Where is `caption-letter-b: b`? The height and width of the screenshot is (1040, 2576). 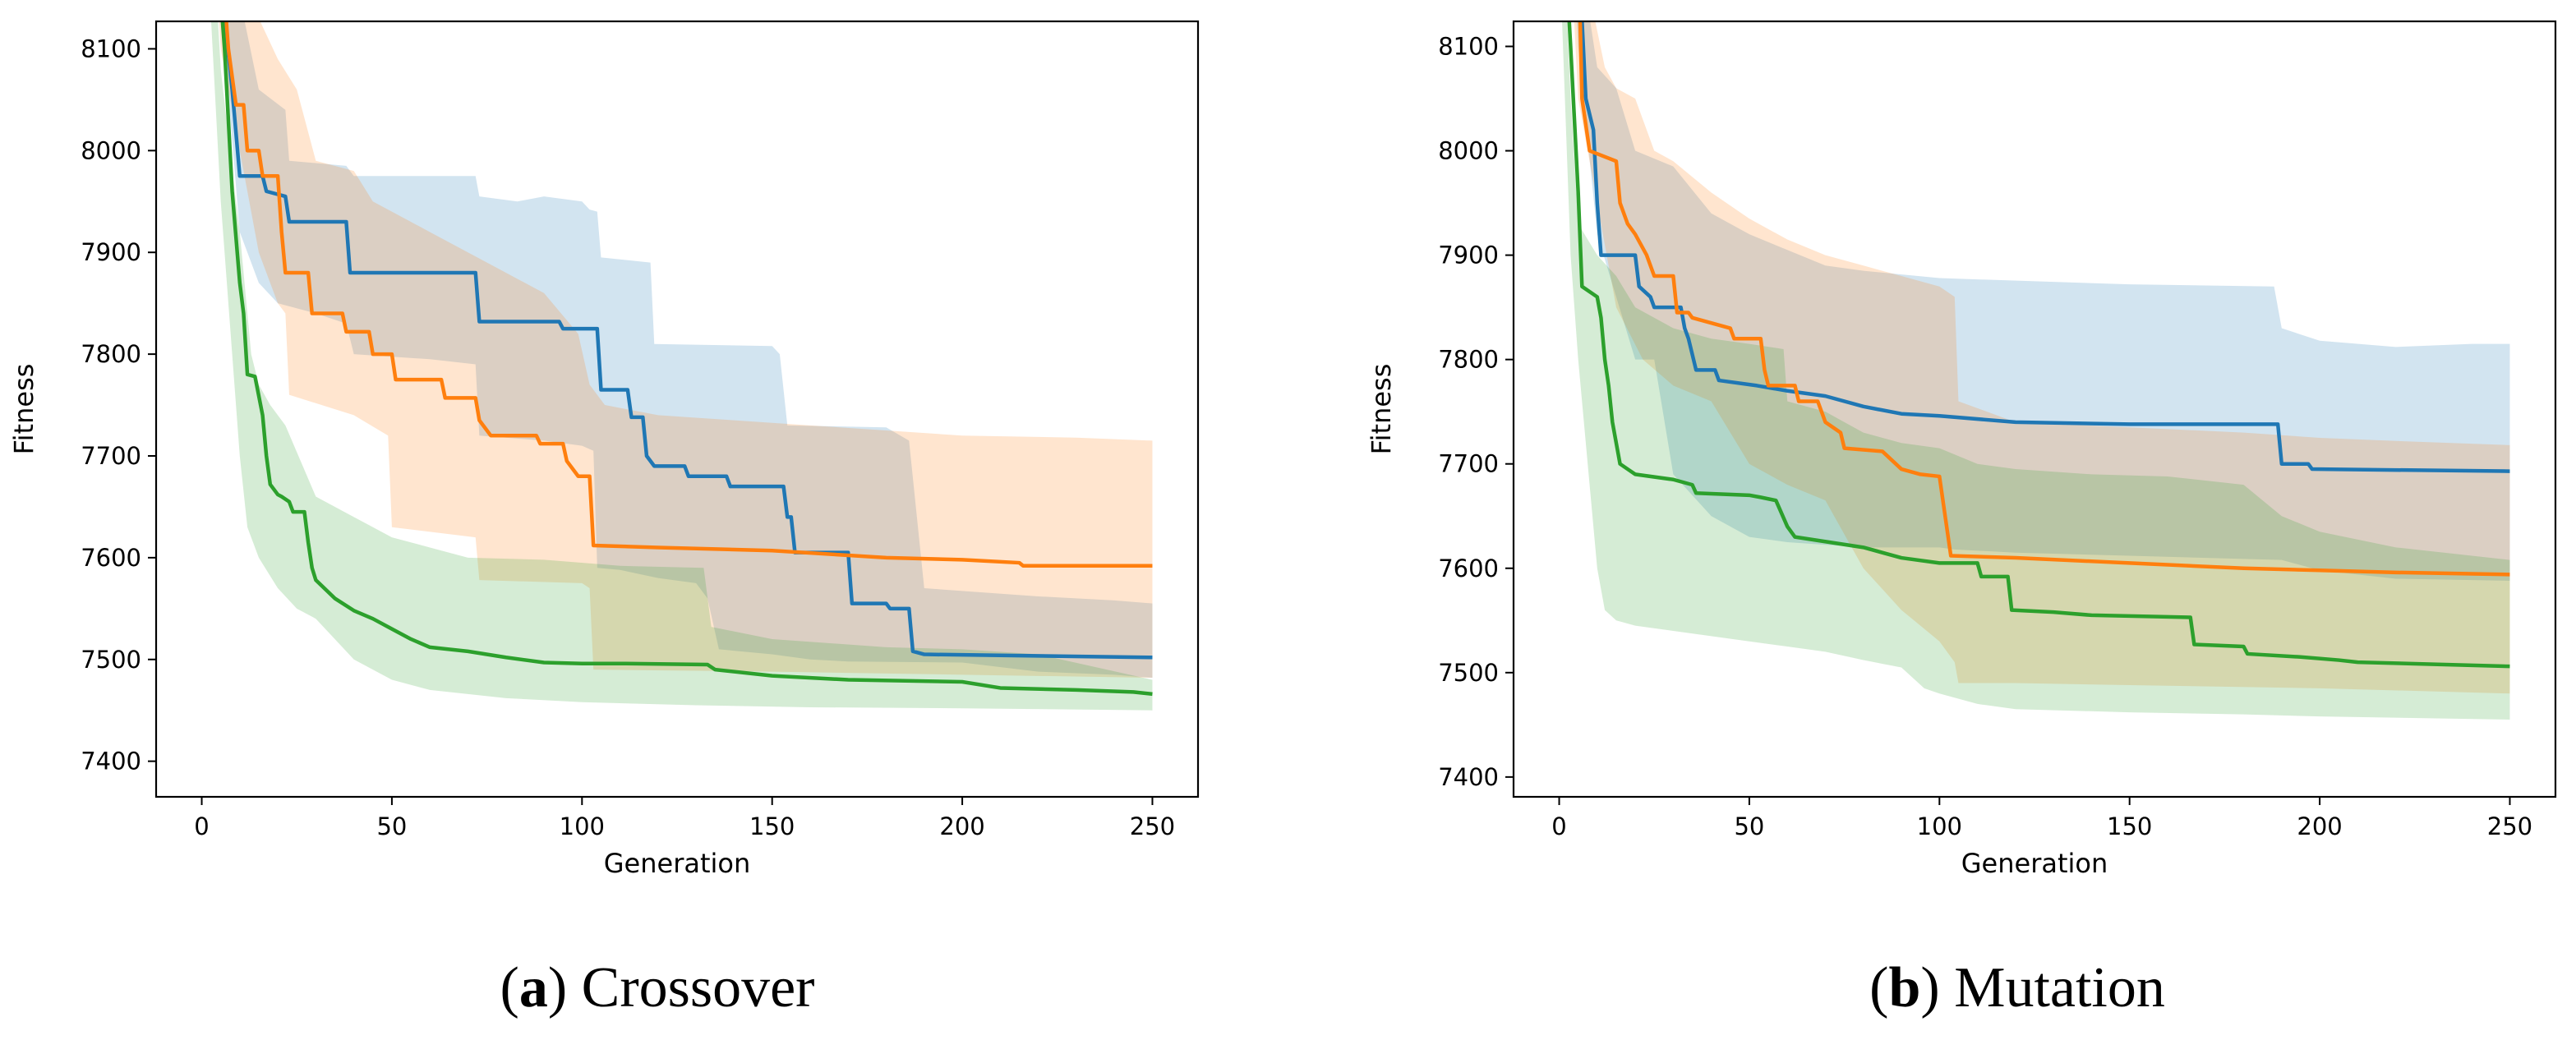
caption-letter-b: b is located at coordinates (1904, 987).